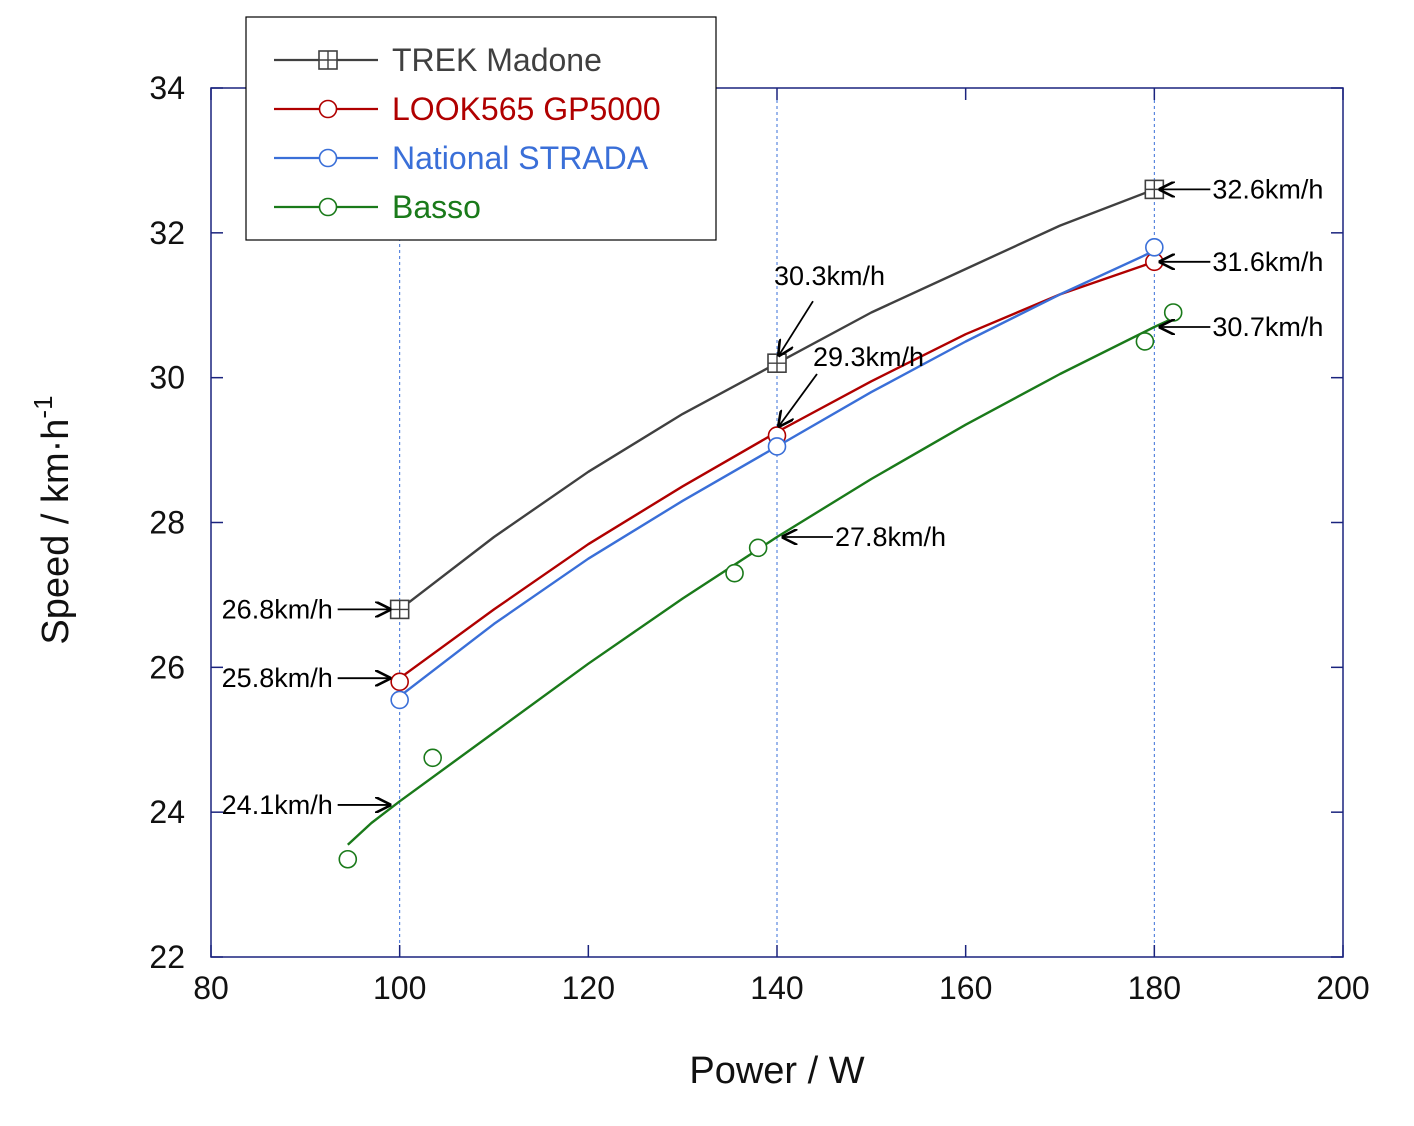 Image resolution: width=1414 pixels, height=1126 pixels. I want to click on x-axis-title: Power / W, so click(776, 1071).